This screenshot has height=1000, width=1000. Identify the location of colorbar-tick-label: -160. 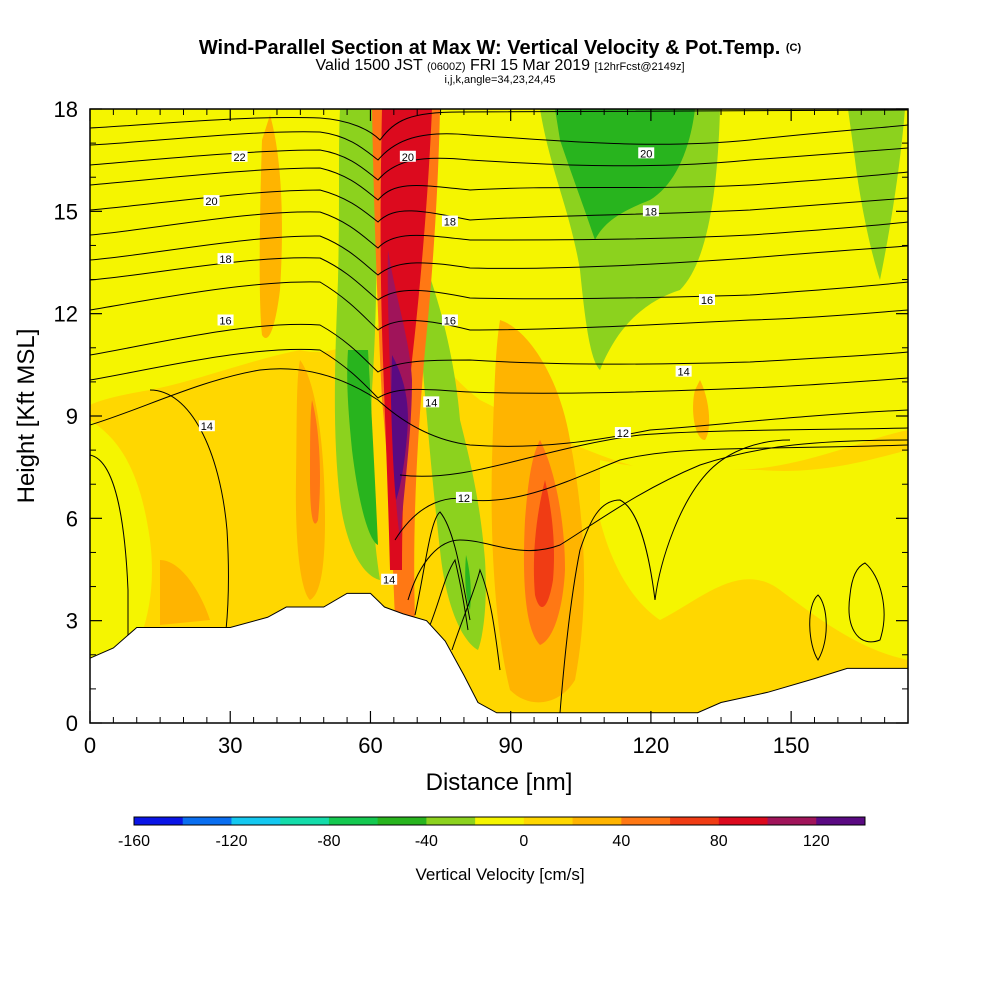
(134, 841).